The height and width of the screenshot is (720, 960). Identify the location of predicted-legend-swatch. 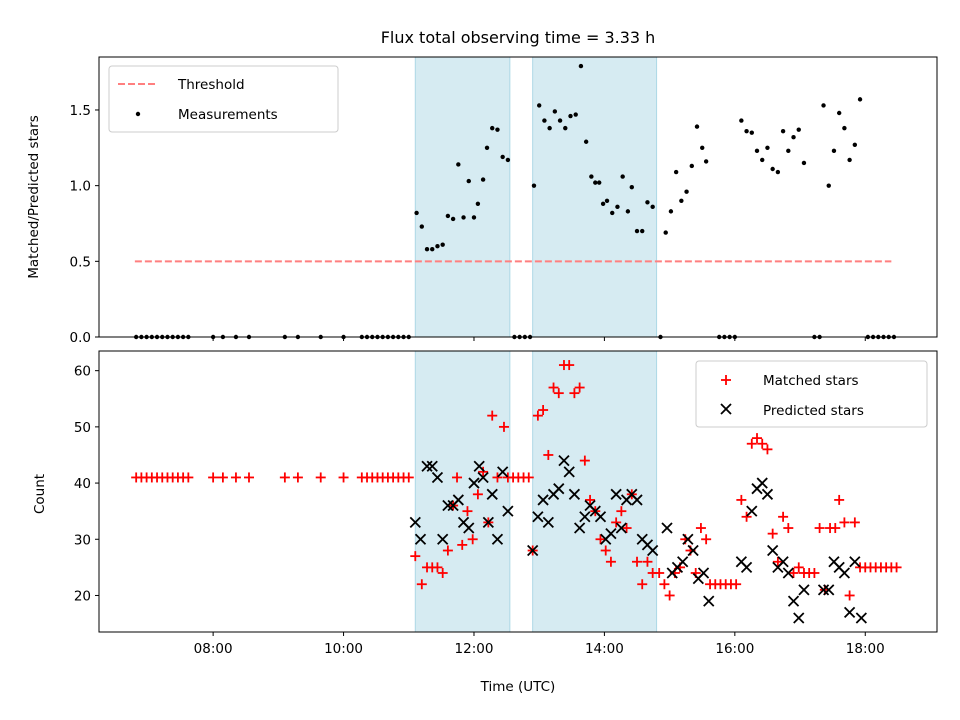
(726, 409).